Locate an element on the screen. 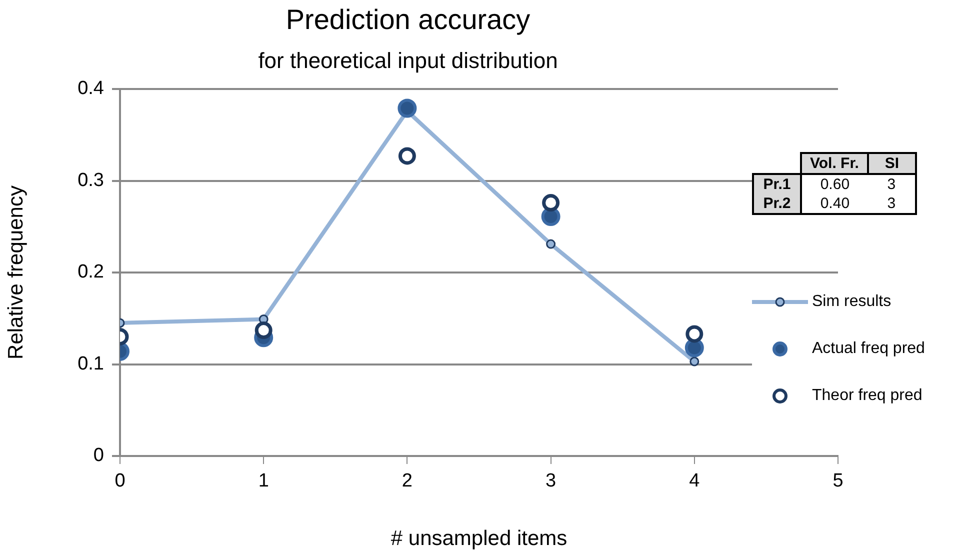  y-tick-label: 0.3 is located at coordinates (91, 180).